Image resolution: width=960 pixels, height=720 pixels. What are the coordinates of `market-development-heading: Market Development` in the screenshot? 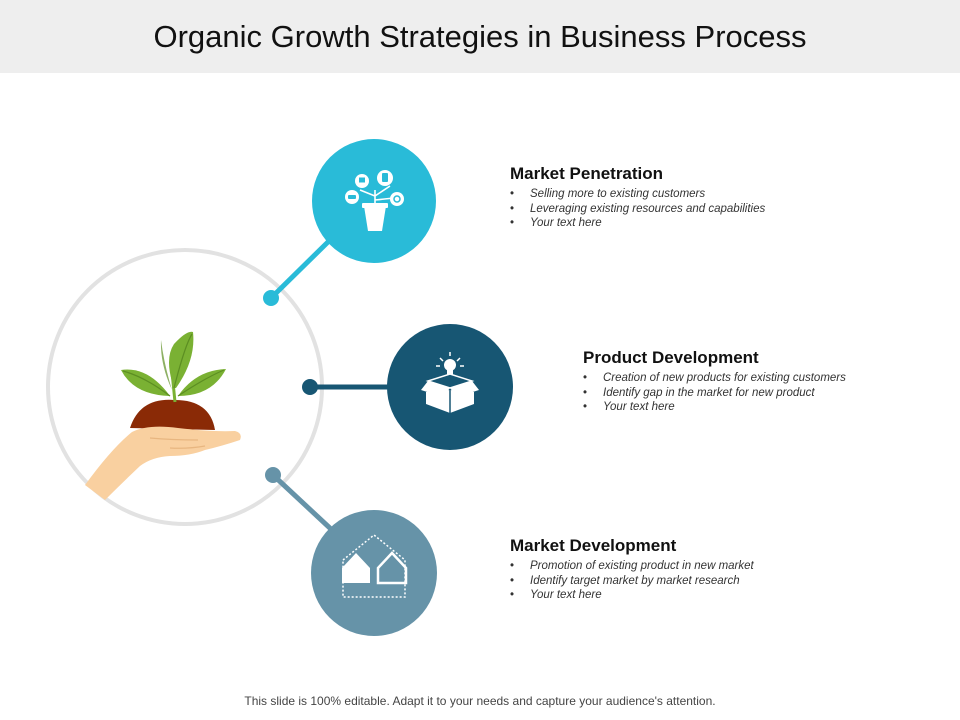 It's located at (593, 545).